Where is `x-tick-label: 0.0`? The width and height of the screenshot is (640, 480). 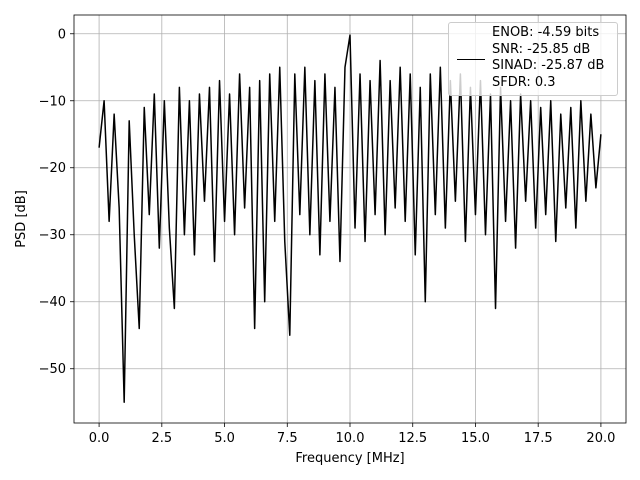
x-tick-label: 0.0 is located at coordinates (99, 438).